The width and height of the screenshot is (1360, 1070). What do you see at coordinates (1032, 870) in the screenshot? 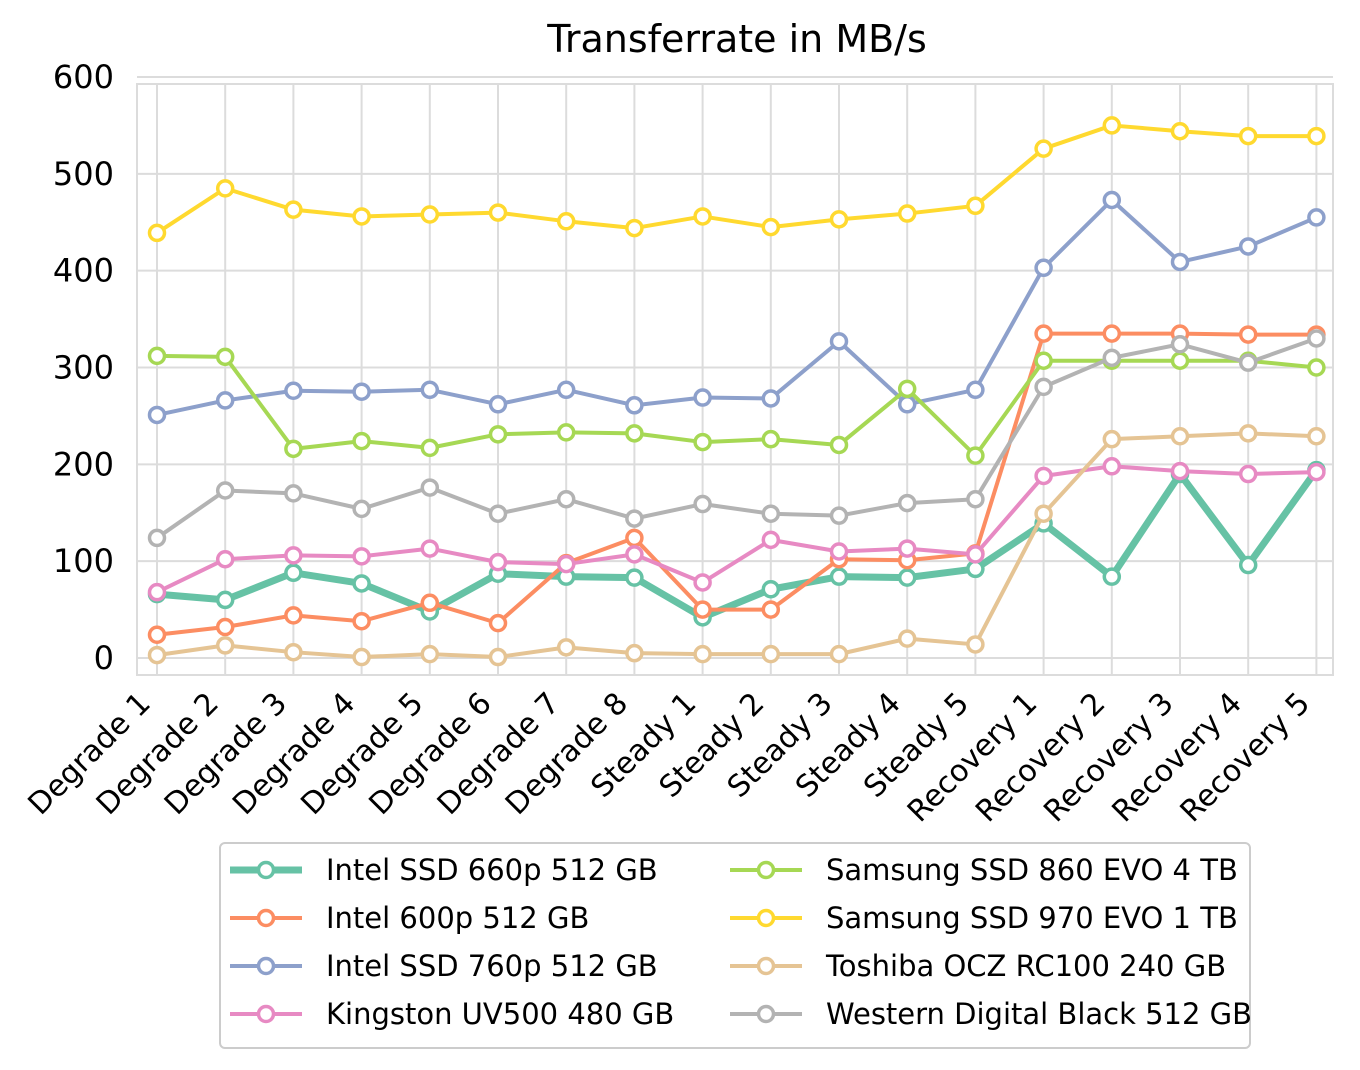
I see `legend-label: Samsung SSD 860 EVO 4 TB` at bounding box center [1032, 870].